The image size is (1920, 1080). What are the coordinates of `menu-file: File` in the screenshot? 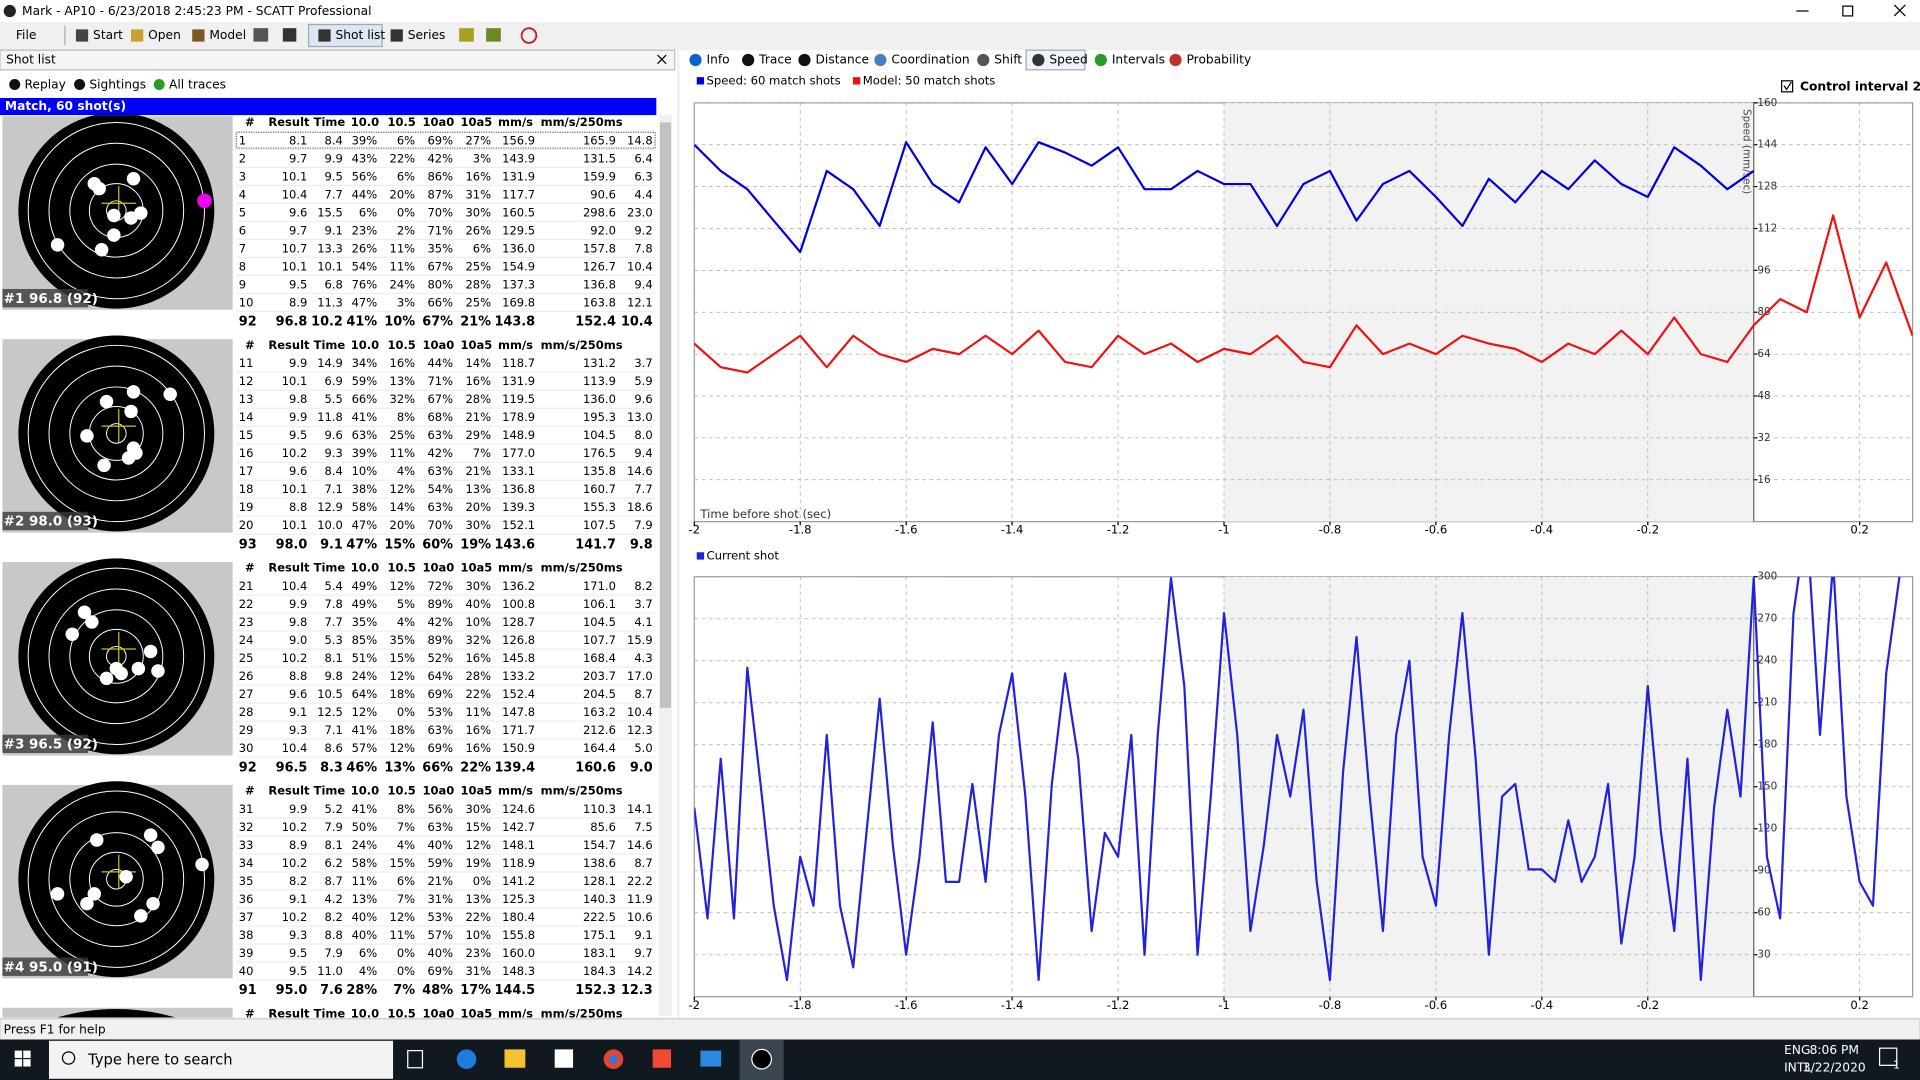 It's located at (26, 35).